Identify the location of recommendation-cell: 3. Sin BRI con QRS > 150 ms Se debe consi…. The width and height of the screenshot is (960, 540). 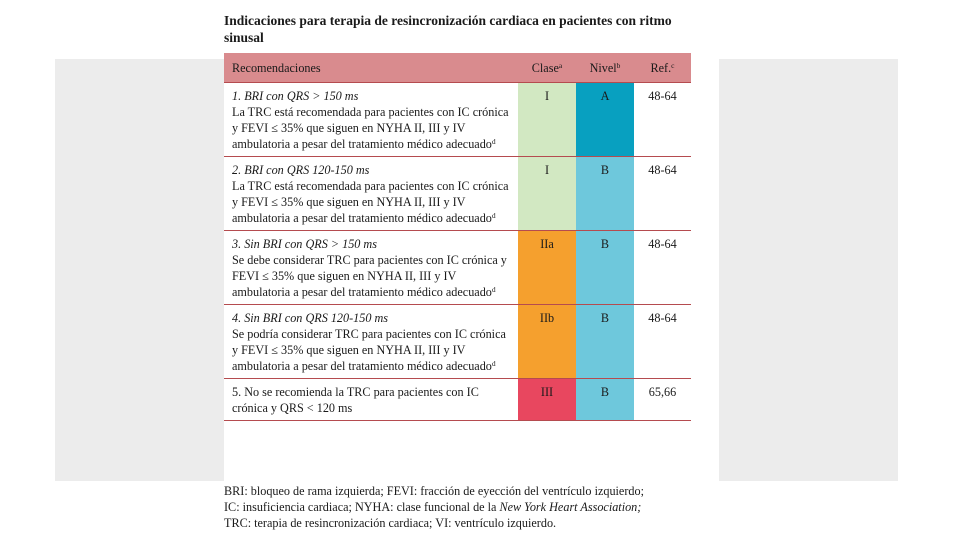
(371, 267).